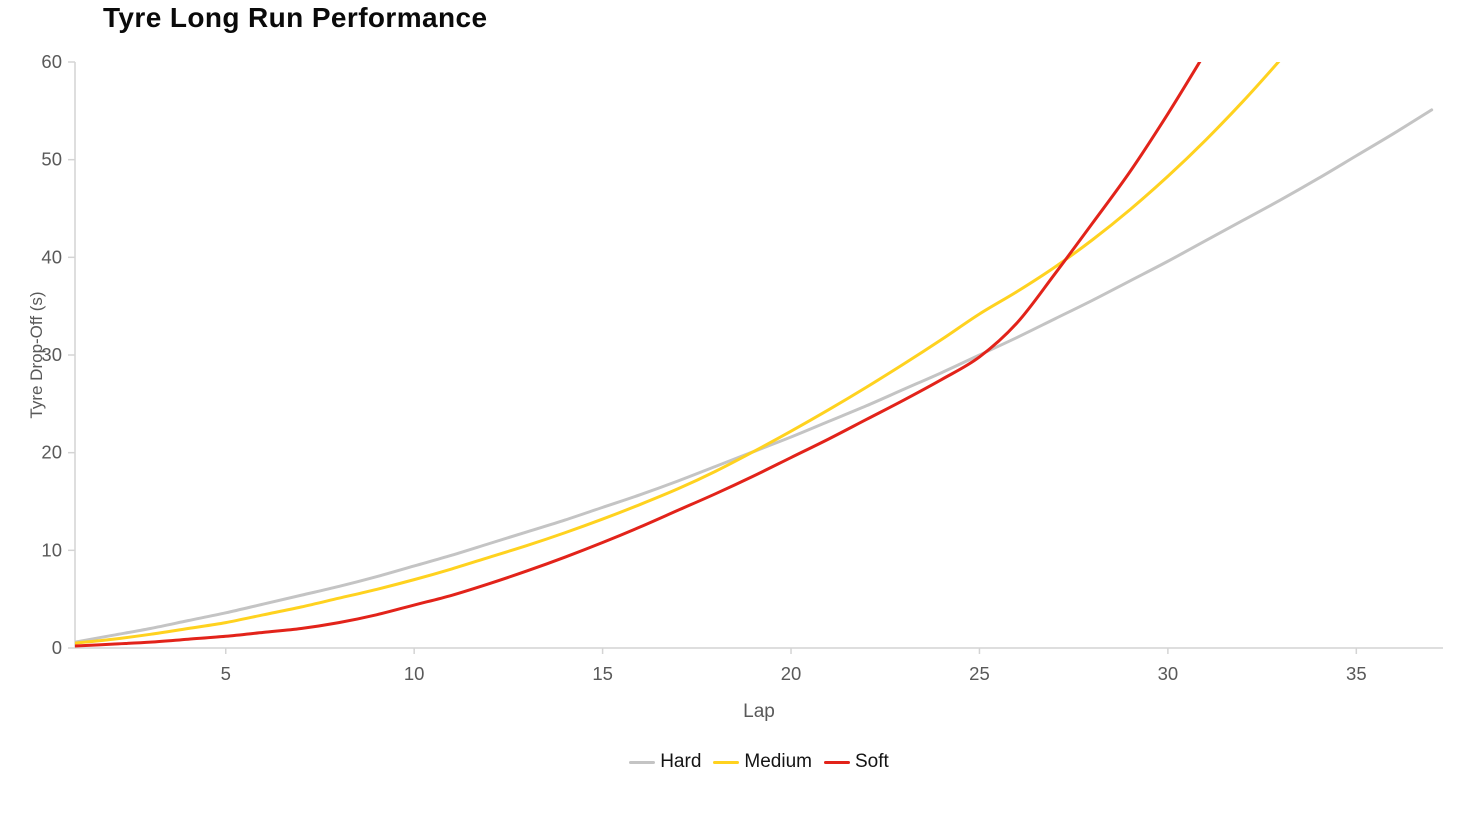 The height and width of the screenshot is (816, 1460). I want to click on x-tick-label: 30, so click(1168, 673).